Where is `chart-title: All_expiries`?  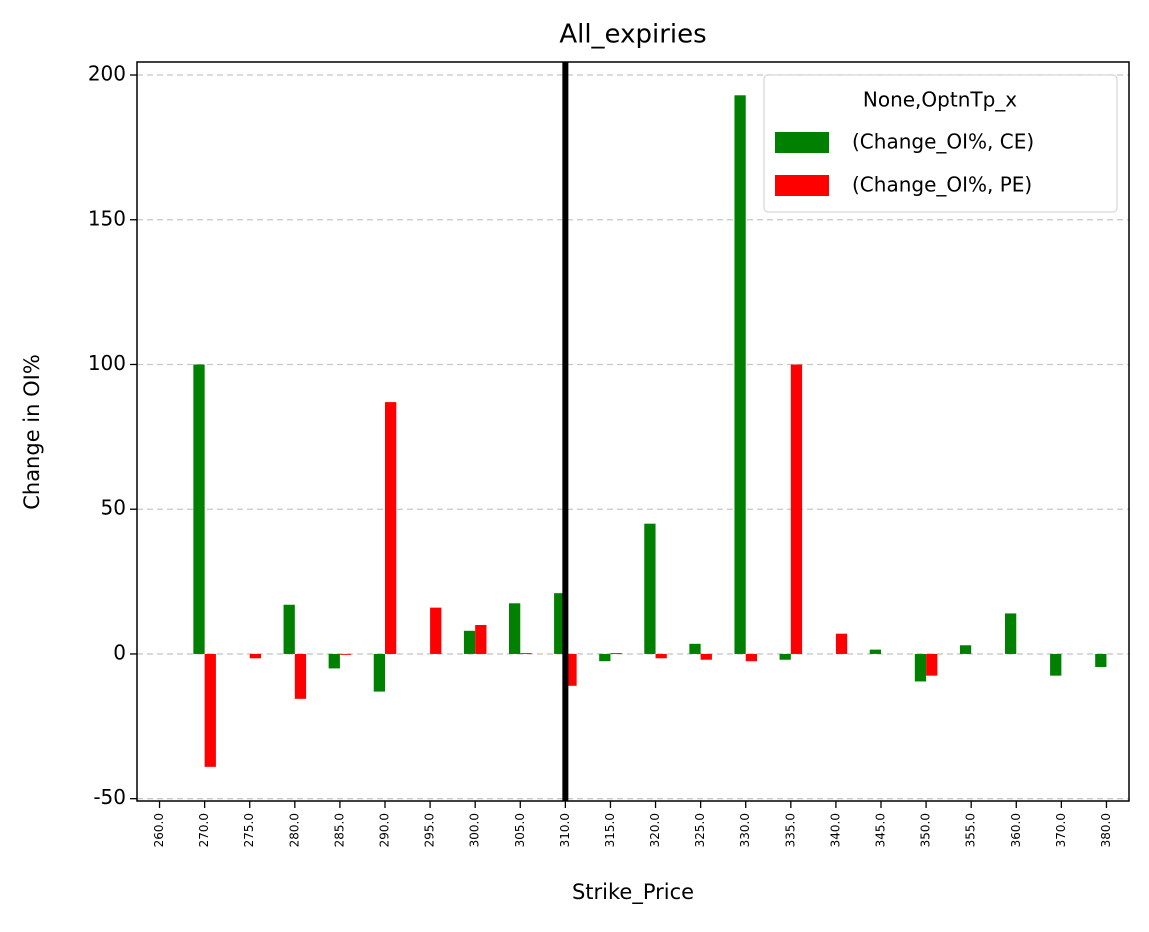 chart-title: All_expiries is located at coordinates (632, 35).